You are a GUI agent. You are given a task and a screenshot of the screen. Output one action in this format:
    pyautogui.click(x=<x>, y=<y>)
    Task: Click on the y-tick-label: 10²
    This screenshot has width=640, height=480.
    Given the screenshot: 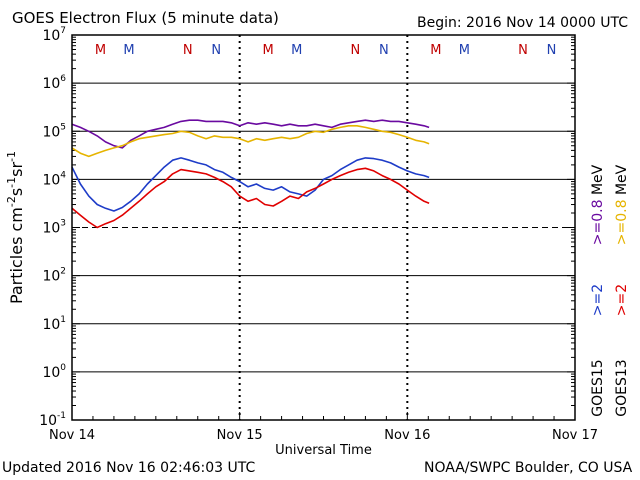 What is the action you would take?
    pyautogui.click(x=54, y=276)
    